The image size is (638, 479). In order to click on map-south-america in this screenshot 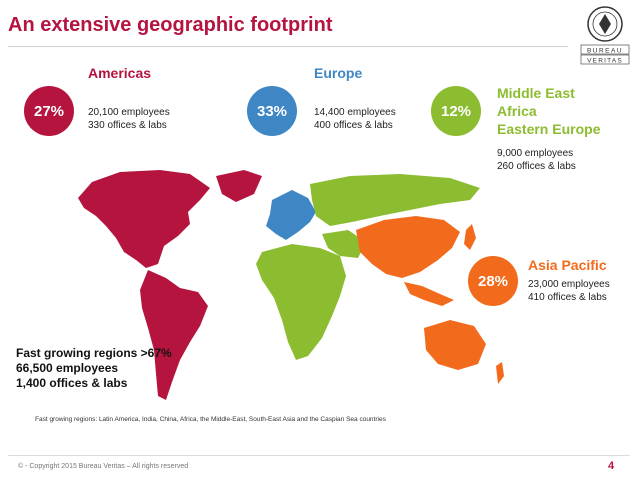, I will do `click(174, 335)`.